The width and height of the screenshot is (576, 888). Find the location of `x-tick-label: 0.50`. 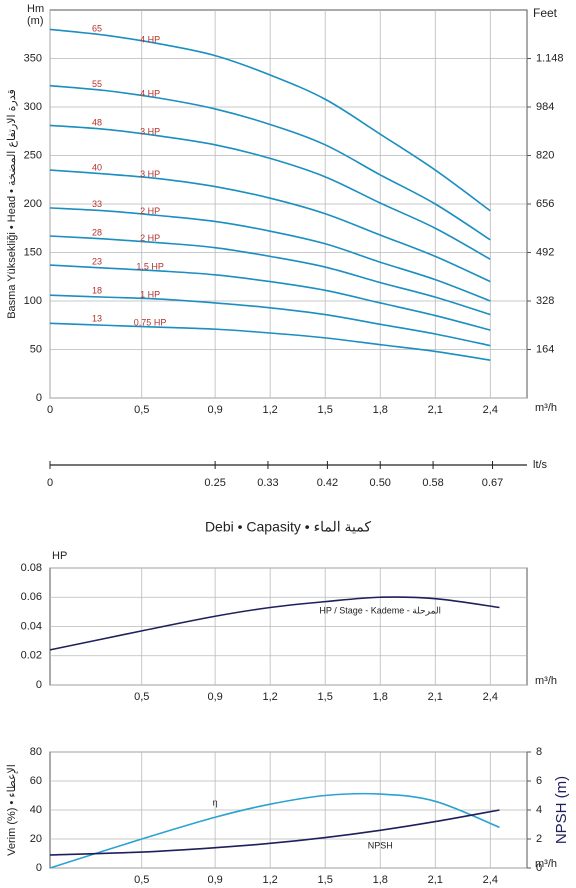

x-tick-label: 0.50 is located at coordinates (380, 483).